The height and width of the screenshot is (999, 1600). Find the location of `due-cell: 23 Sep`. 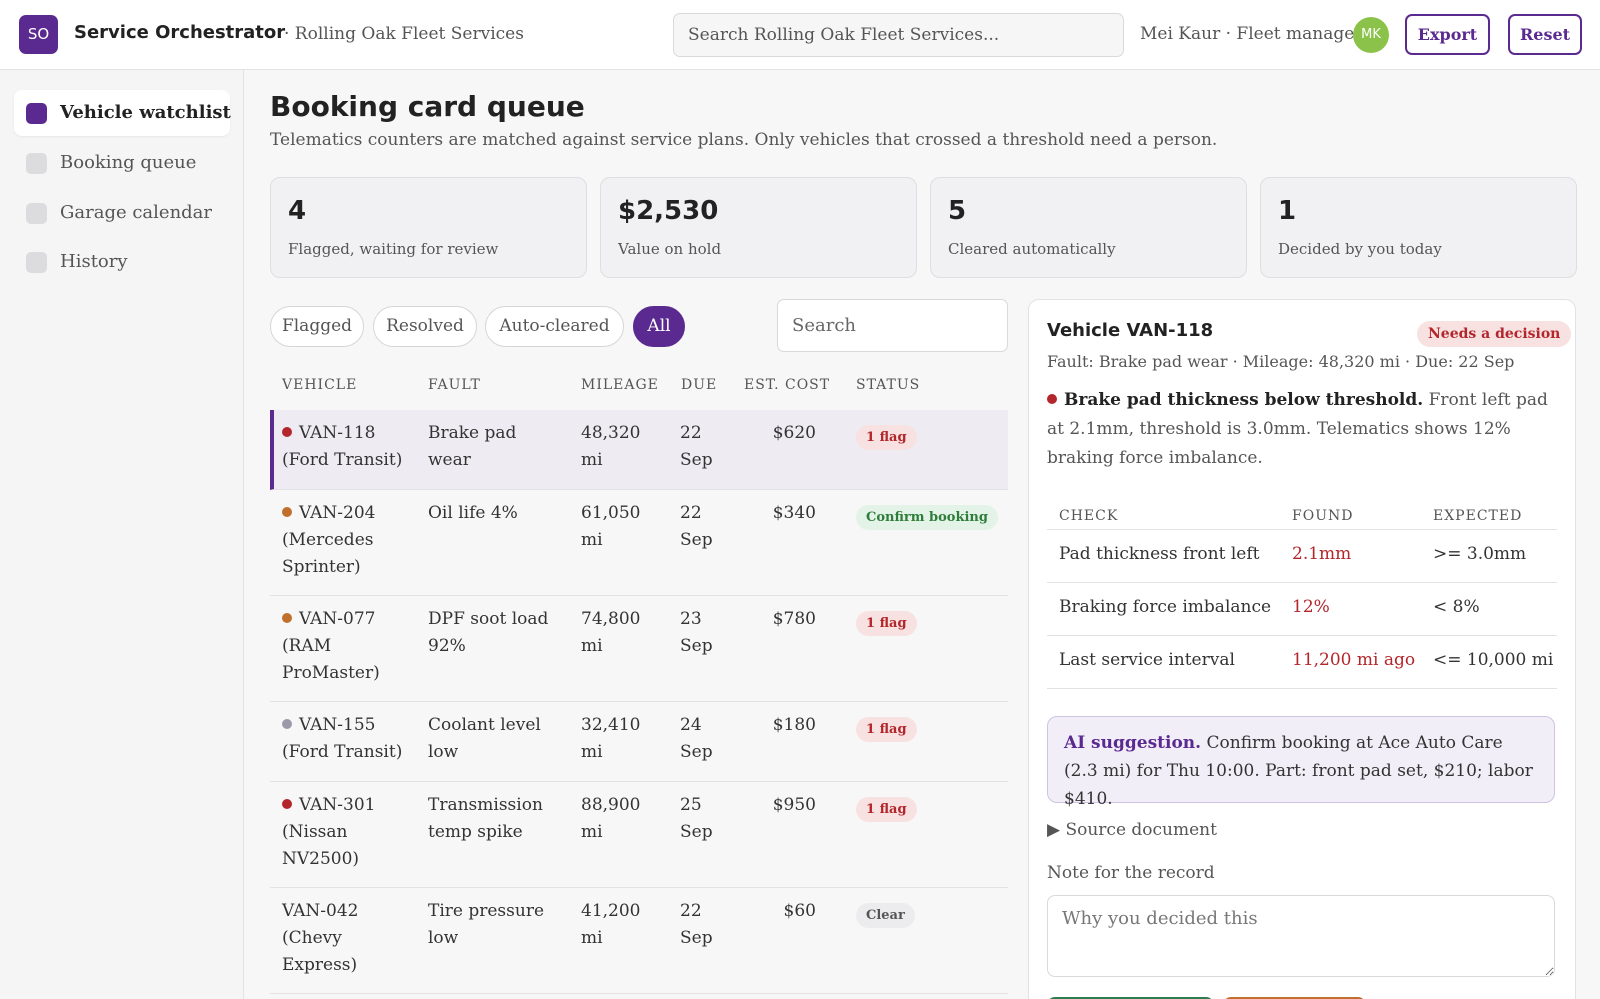

due-cell: 23 Sep is located at coordinates (696, 632).